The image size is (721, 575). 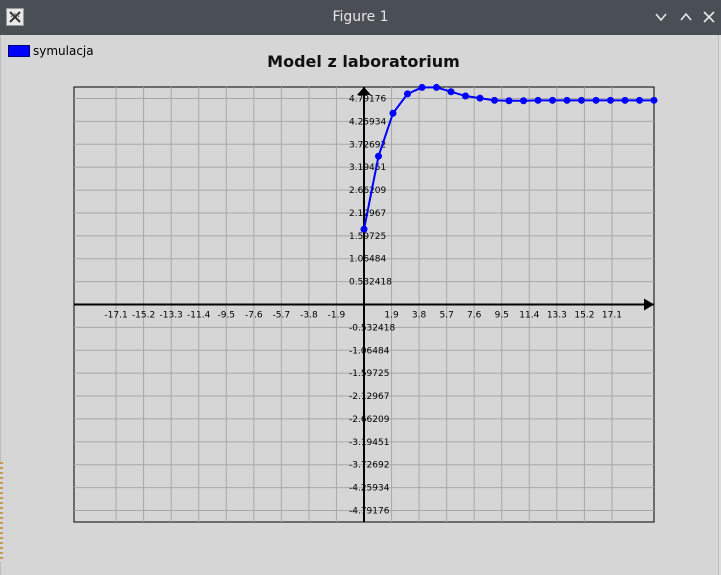 I want to click on x-tick-label: -11.4, so click(x=199, y=316).